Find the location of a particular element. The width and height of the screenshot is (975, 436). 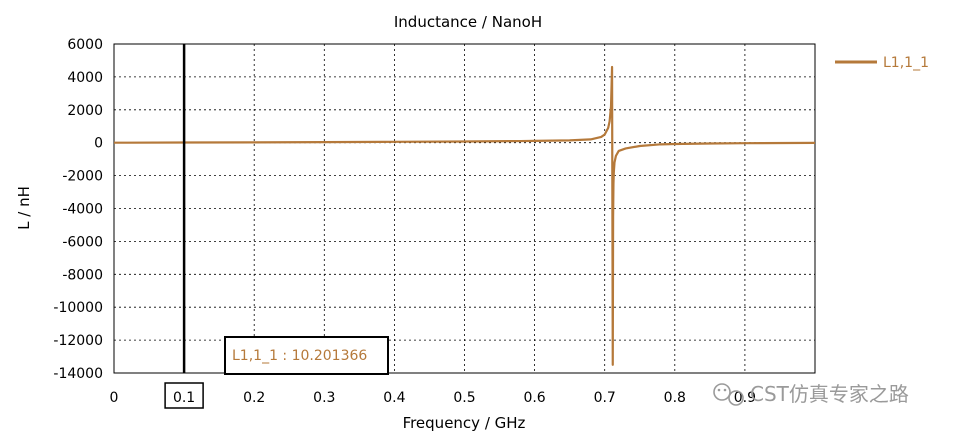

x-tick-label: 0.3 is located at coordinates (324, 398).